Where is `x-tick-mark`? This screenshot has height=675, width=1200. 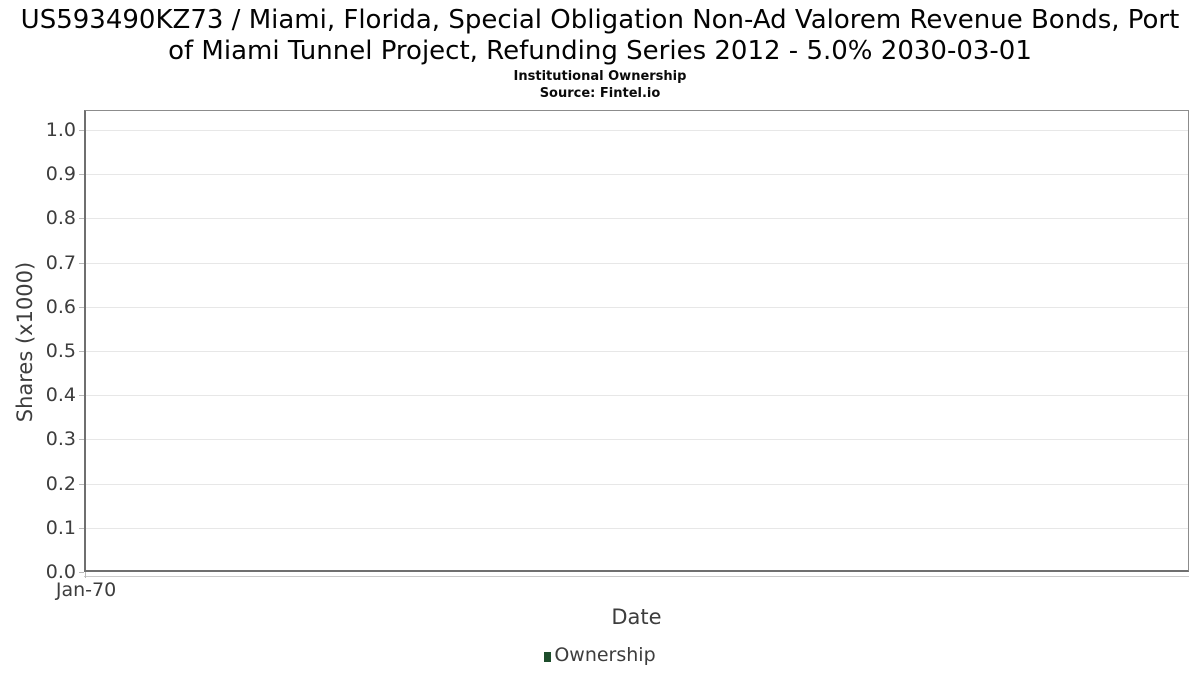 x-tick-mark is located at coordinates (85, 575).